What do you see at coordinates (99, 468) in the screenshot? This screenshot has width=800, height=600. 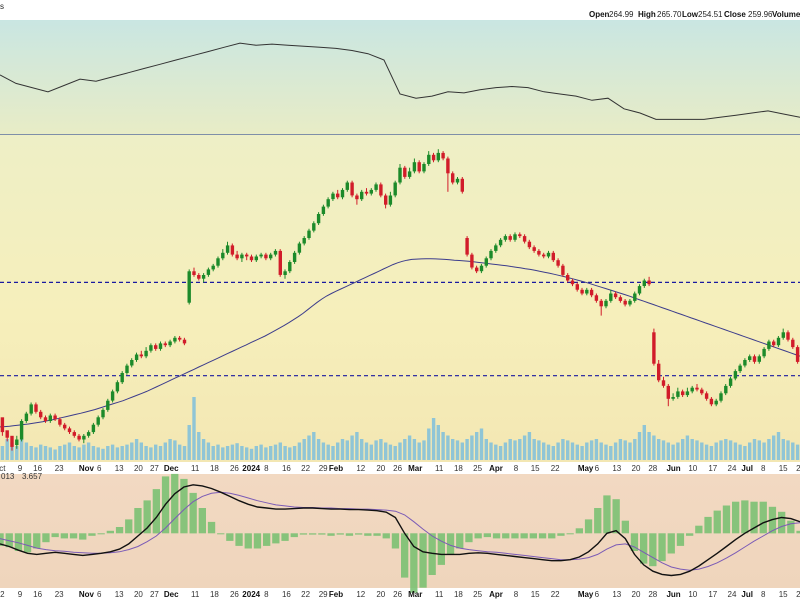 I see `price-x-tick-label: 6` at bounding box center [99, 468].